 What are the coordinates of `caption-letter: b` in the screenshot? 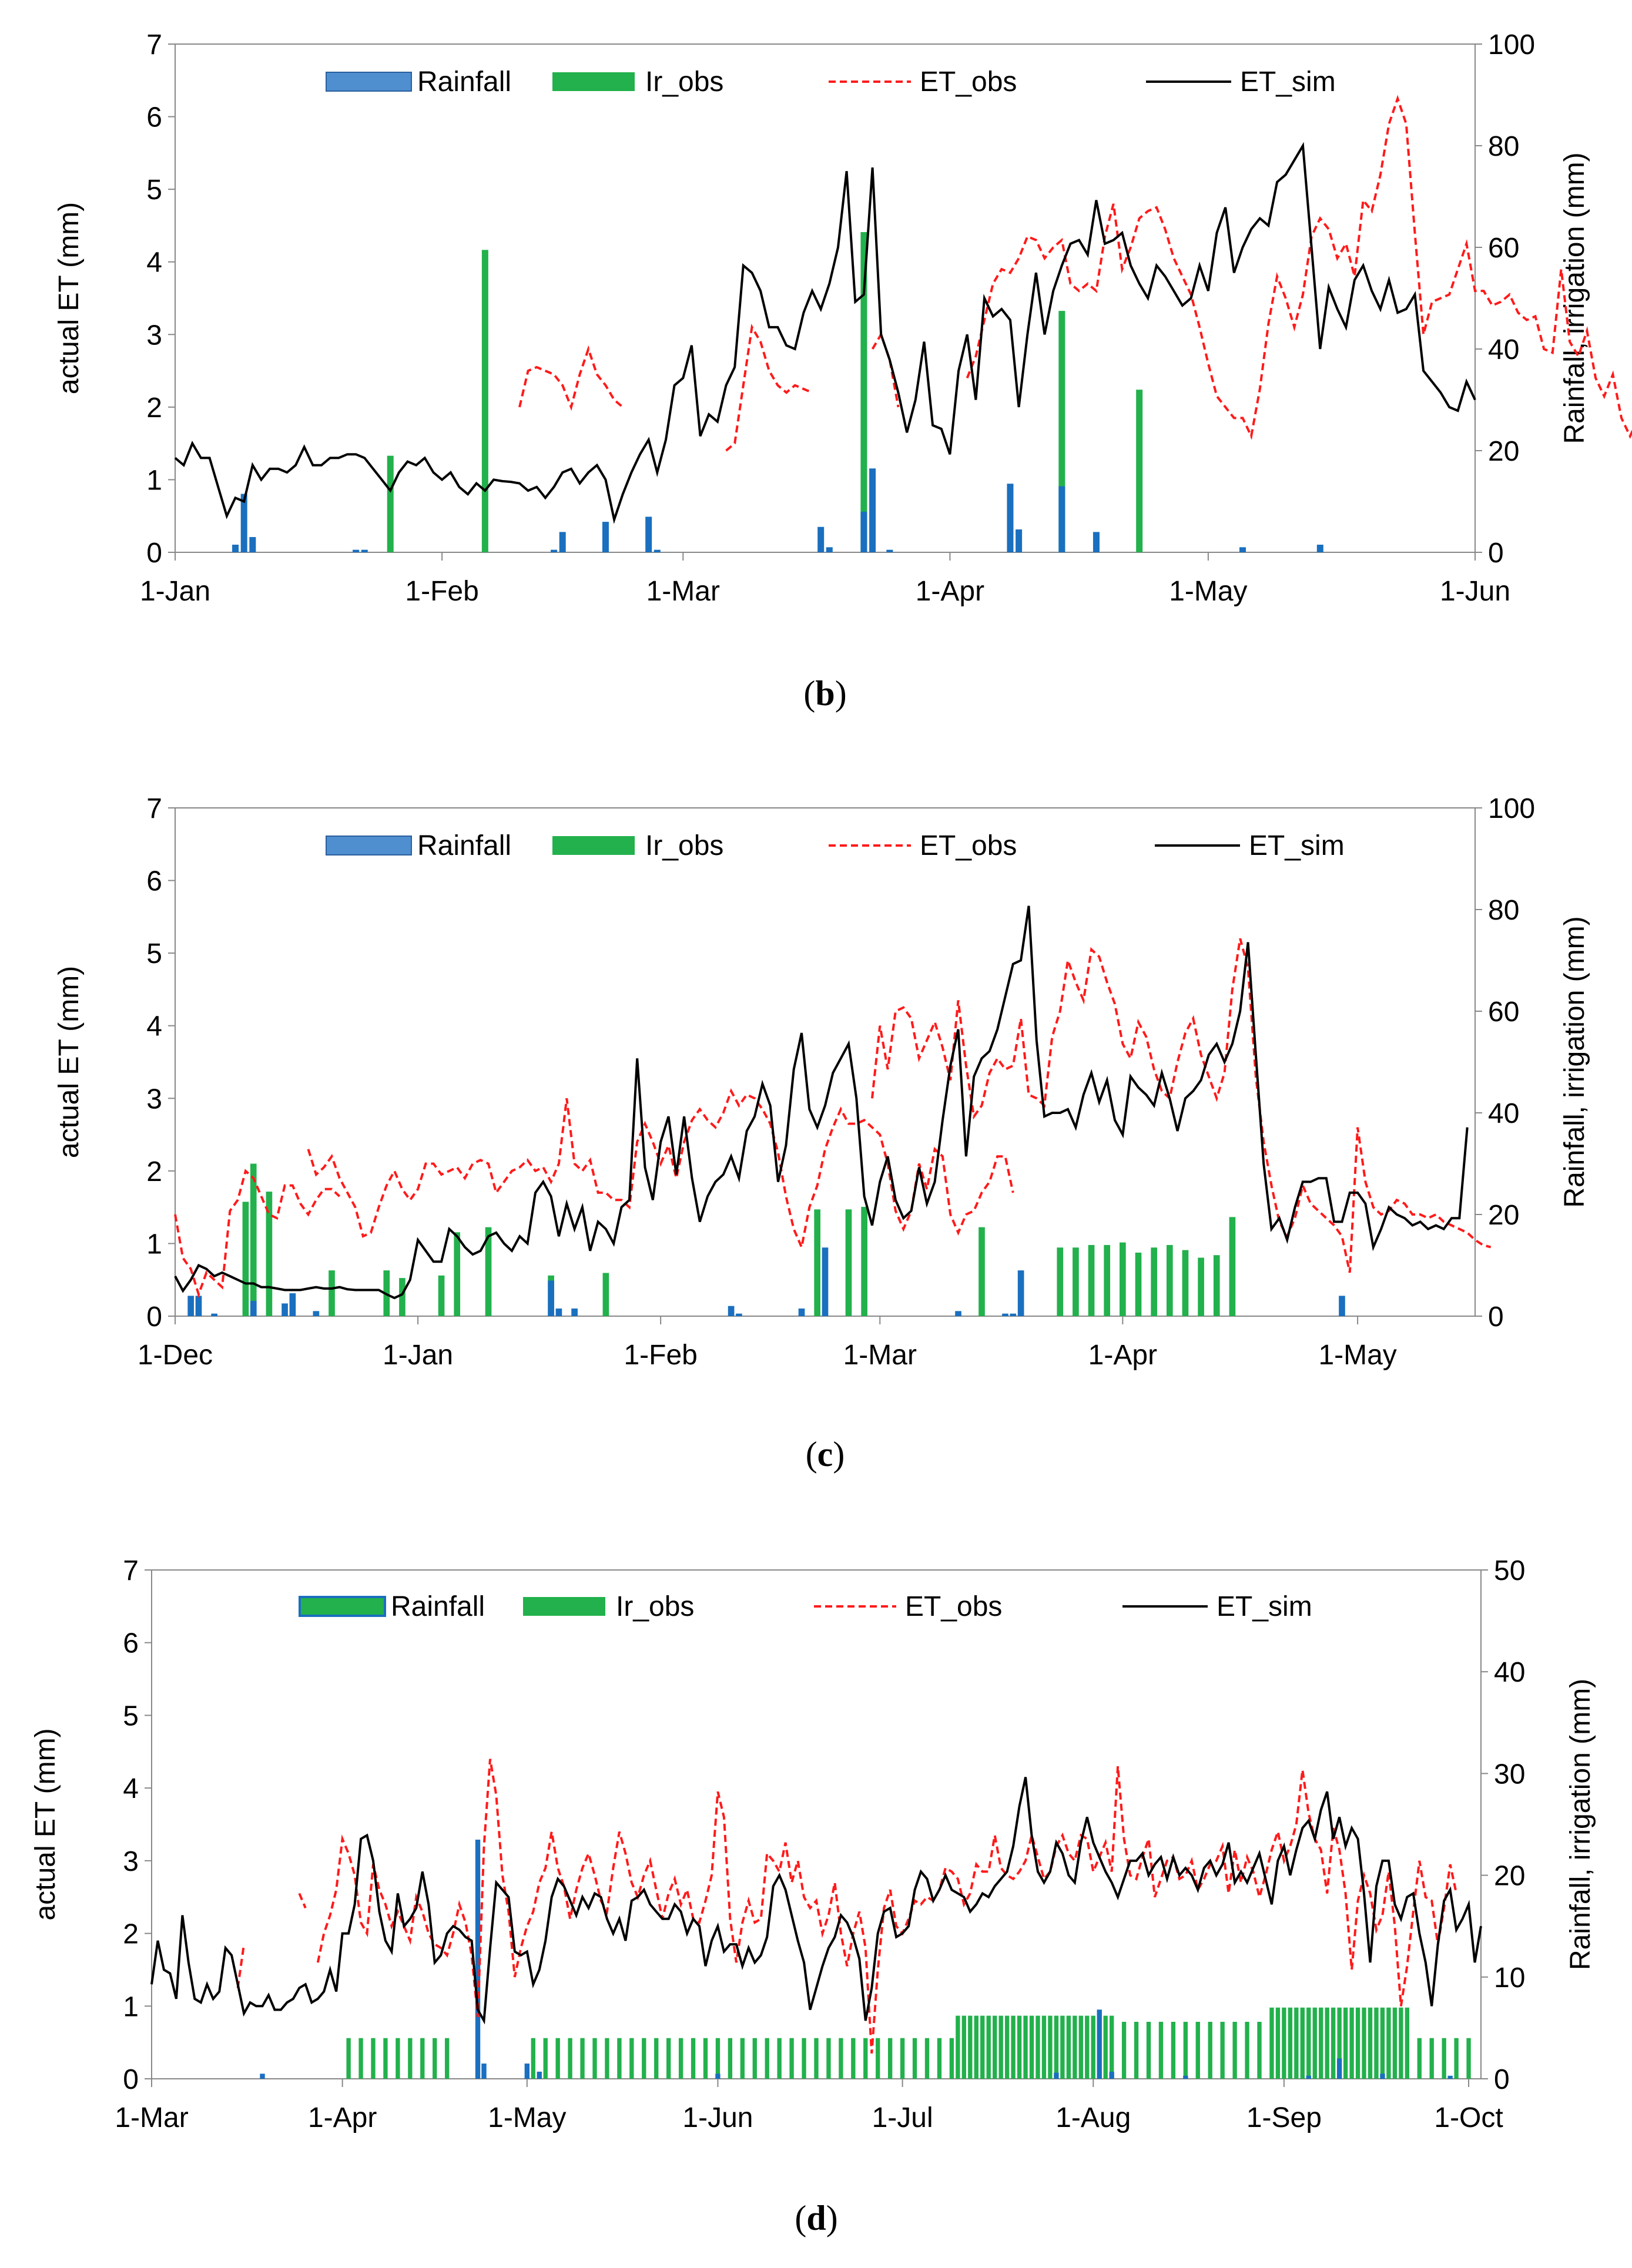 It's located at (825, 693).